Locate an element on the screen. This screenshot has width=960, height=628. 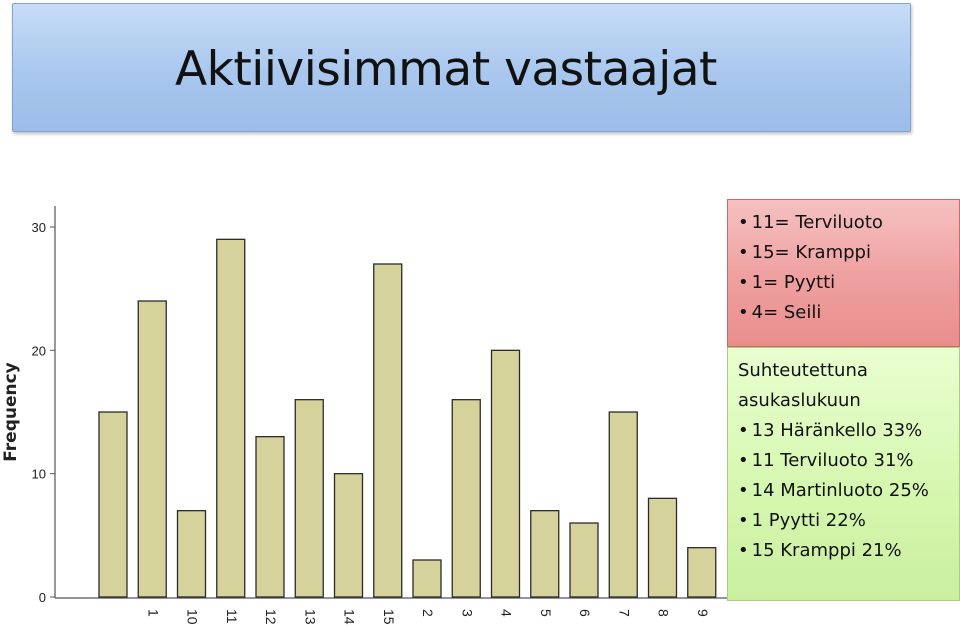
x-tick-label: 10 is located at coordinates (193, 617).